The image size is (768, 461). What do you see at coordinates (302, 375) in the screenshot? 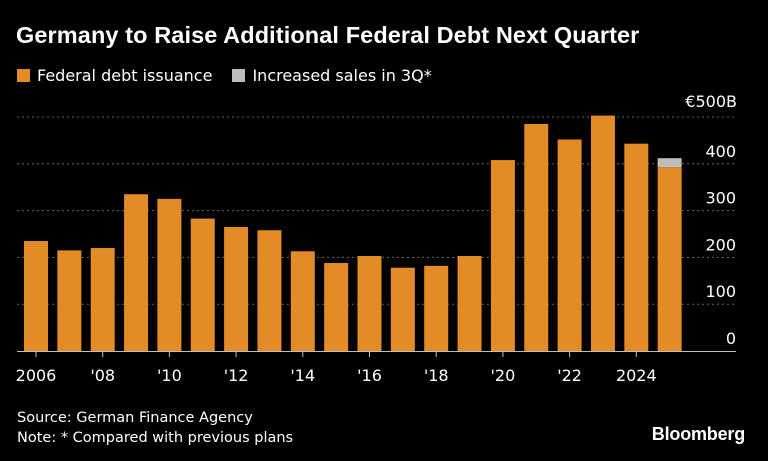
I see `x-tick-label: '14` at bounding box center [302, 375].